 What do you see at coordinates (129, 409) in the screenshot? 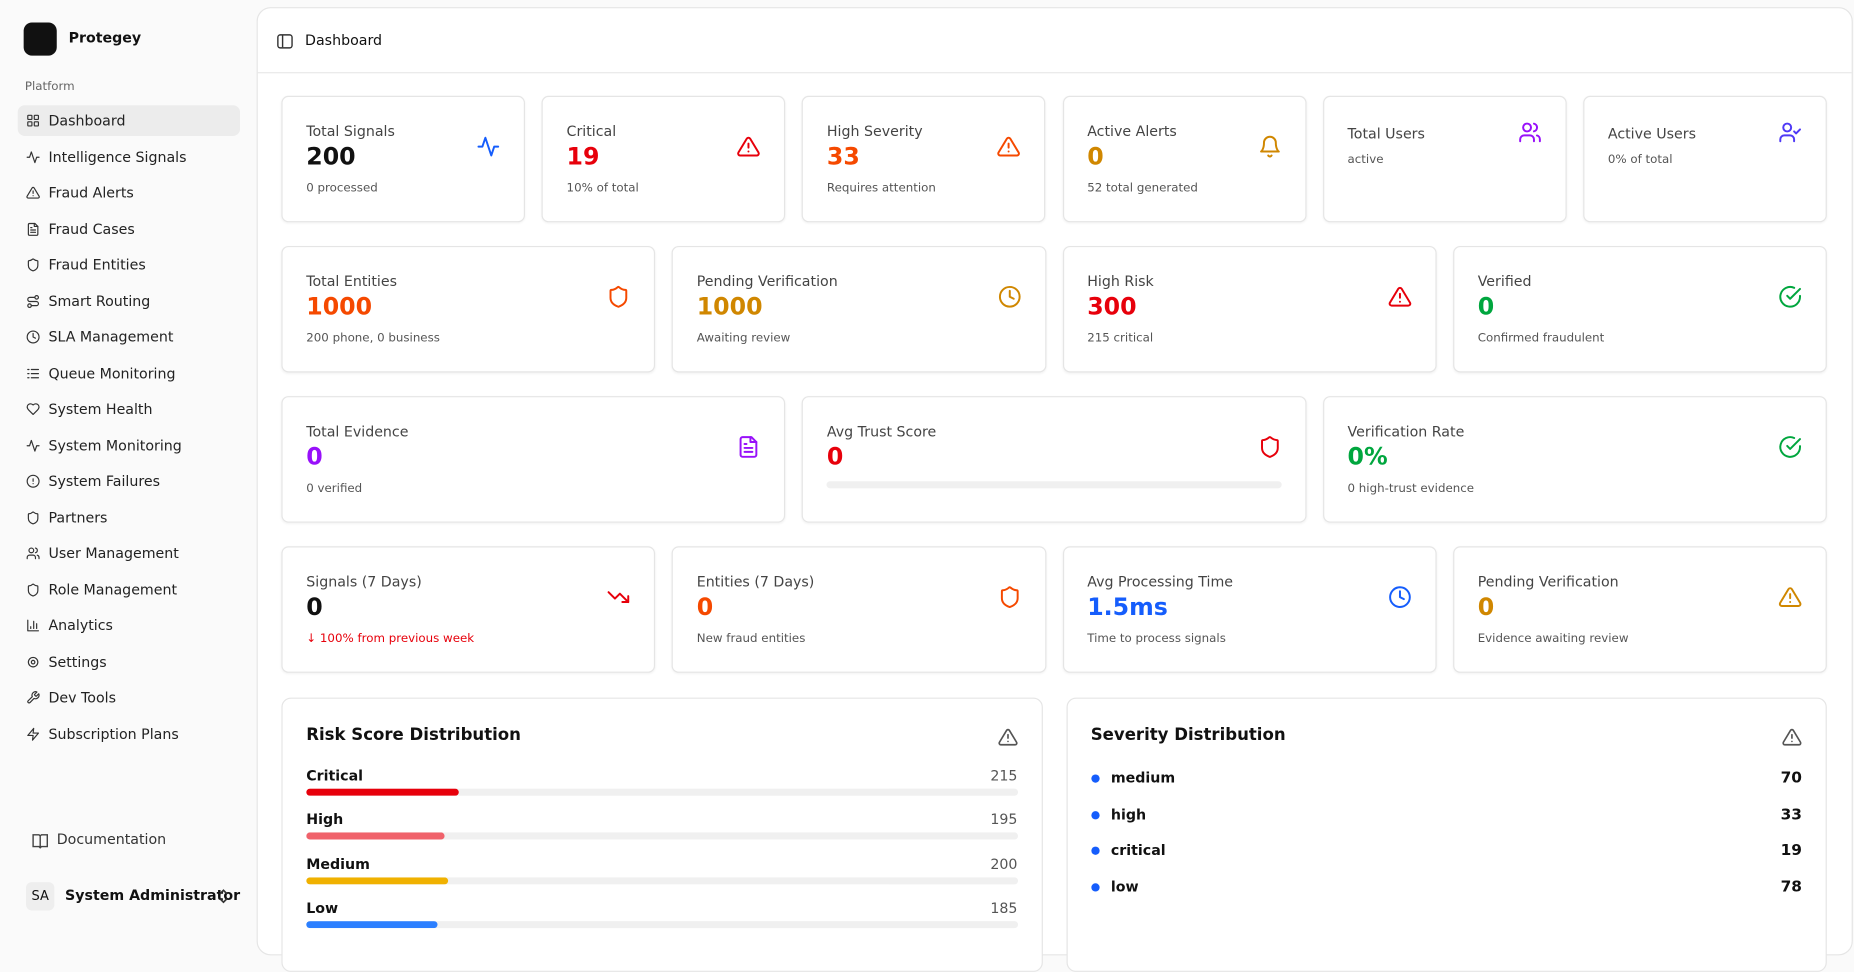
I see `nav-item: System Health` at bounding box center [129, 409].